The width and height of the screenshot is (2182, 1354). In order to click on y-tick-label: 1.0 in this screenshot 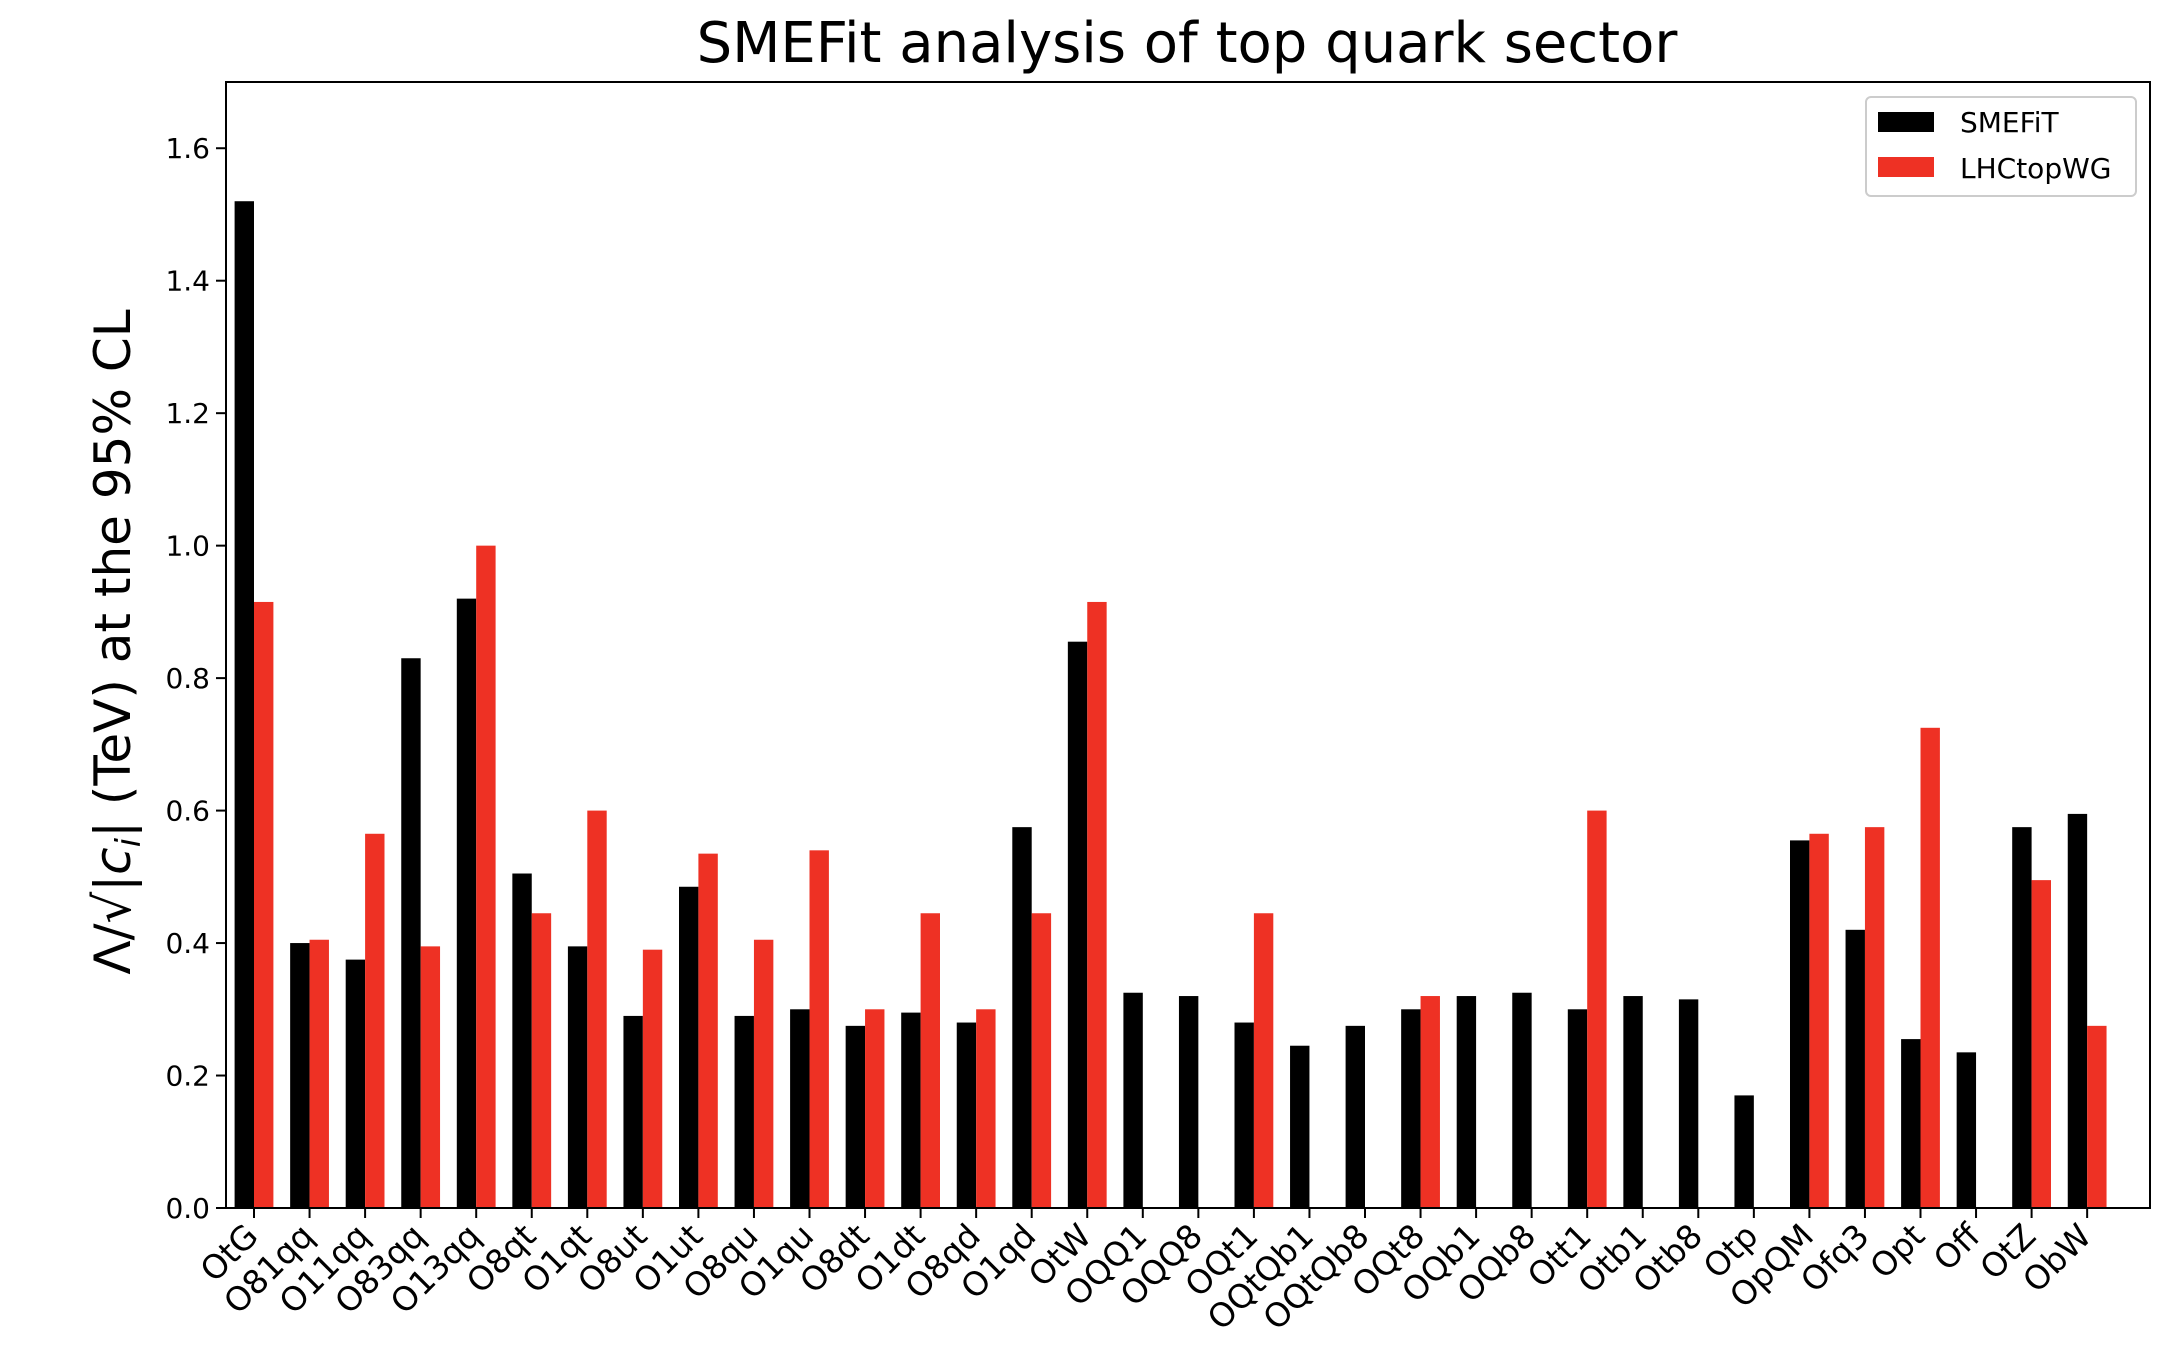, I will do `click(187, 546)`.